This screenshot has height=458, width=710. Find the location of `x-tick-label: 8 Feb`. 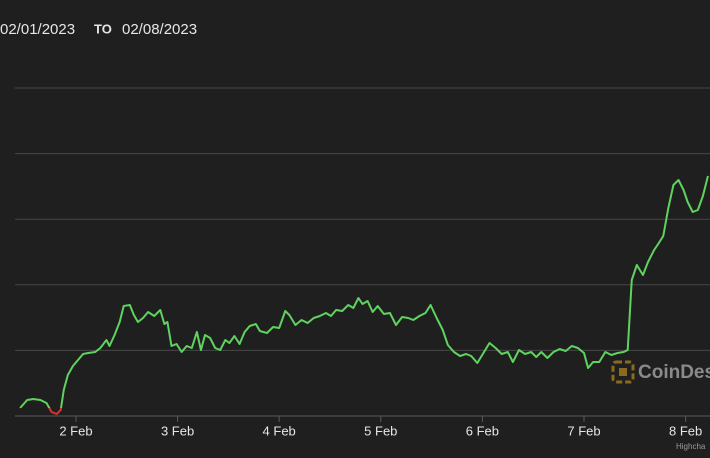

x-tick-label: 8 Feb is located at coordinates (685, 430).